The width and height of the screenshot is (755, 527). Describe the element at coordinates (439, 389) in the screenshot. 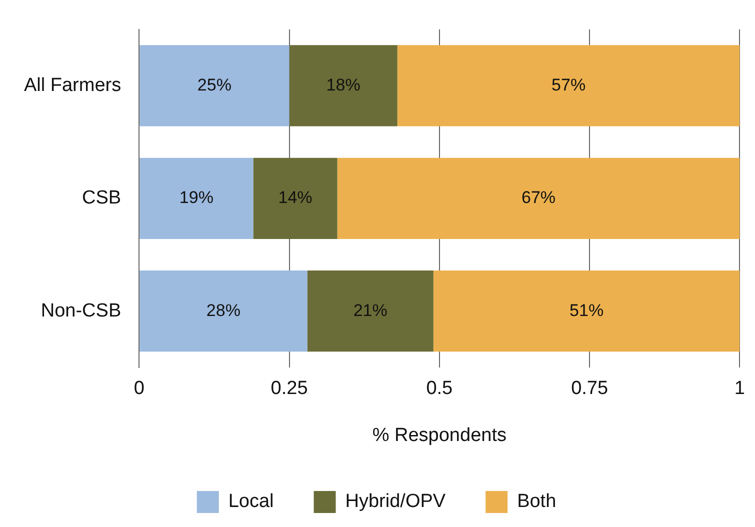

I see `x-tick-label: 0.5` at that location.